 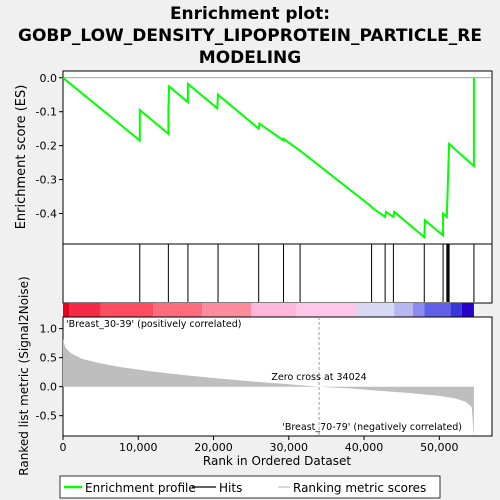 What do you see at coordinates (364, 447) in the screenshot?
I see `x-tick-label: 40,000` at bounding box center [364, 447].